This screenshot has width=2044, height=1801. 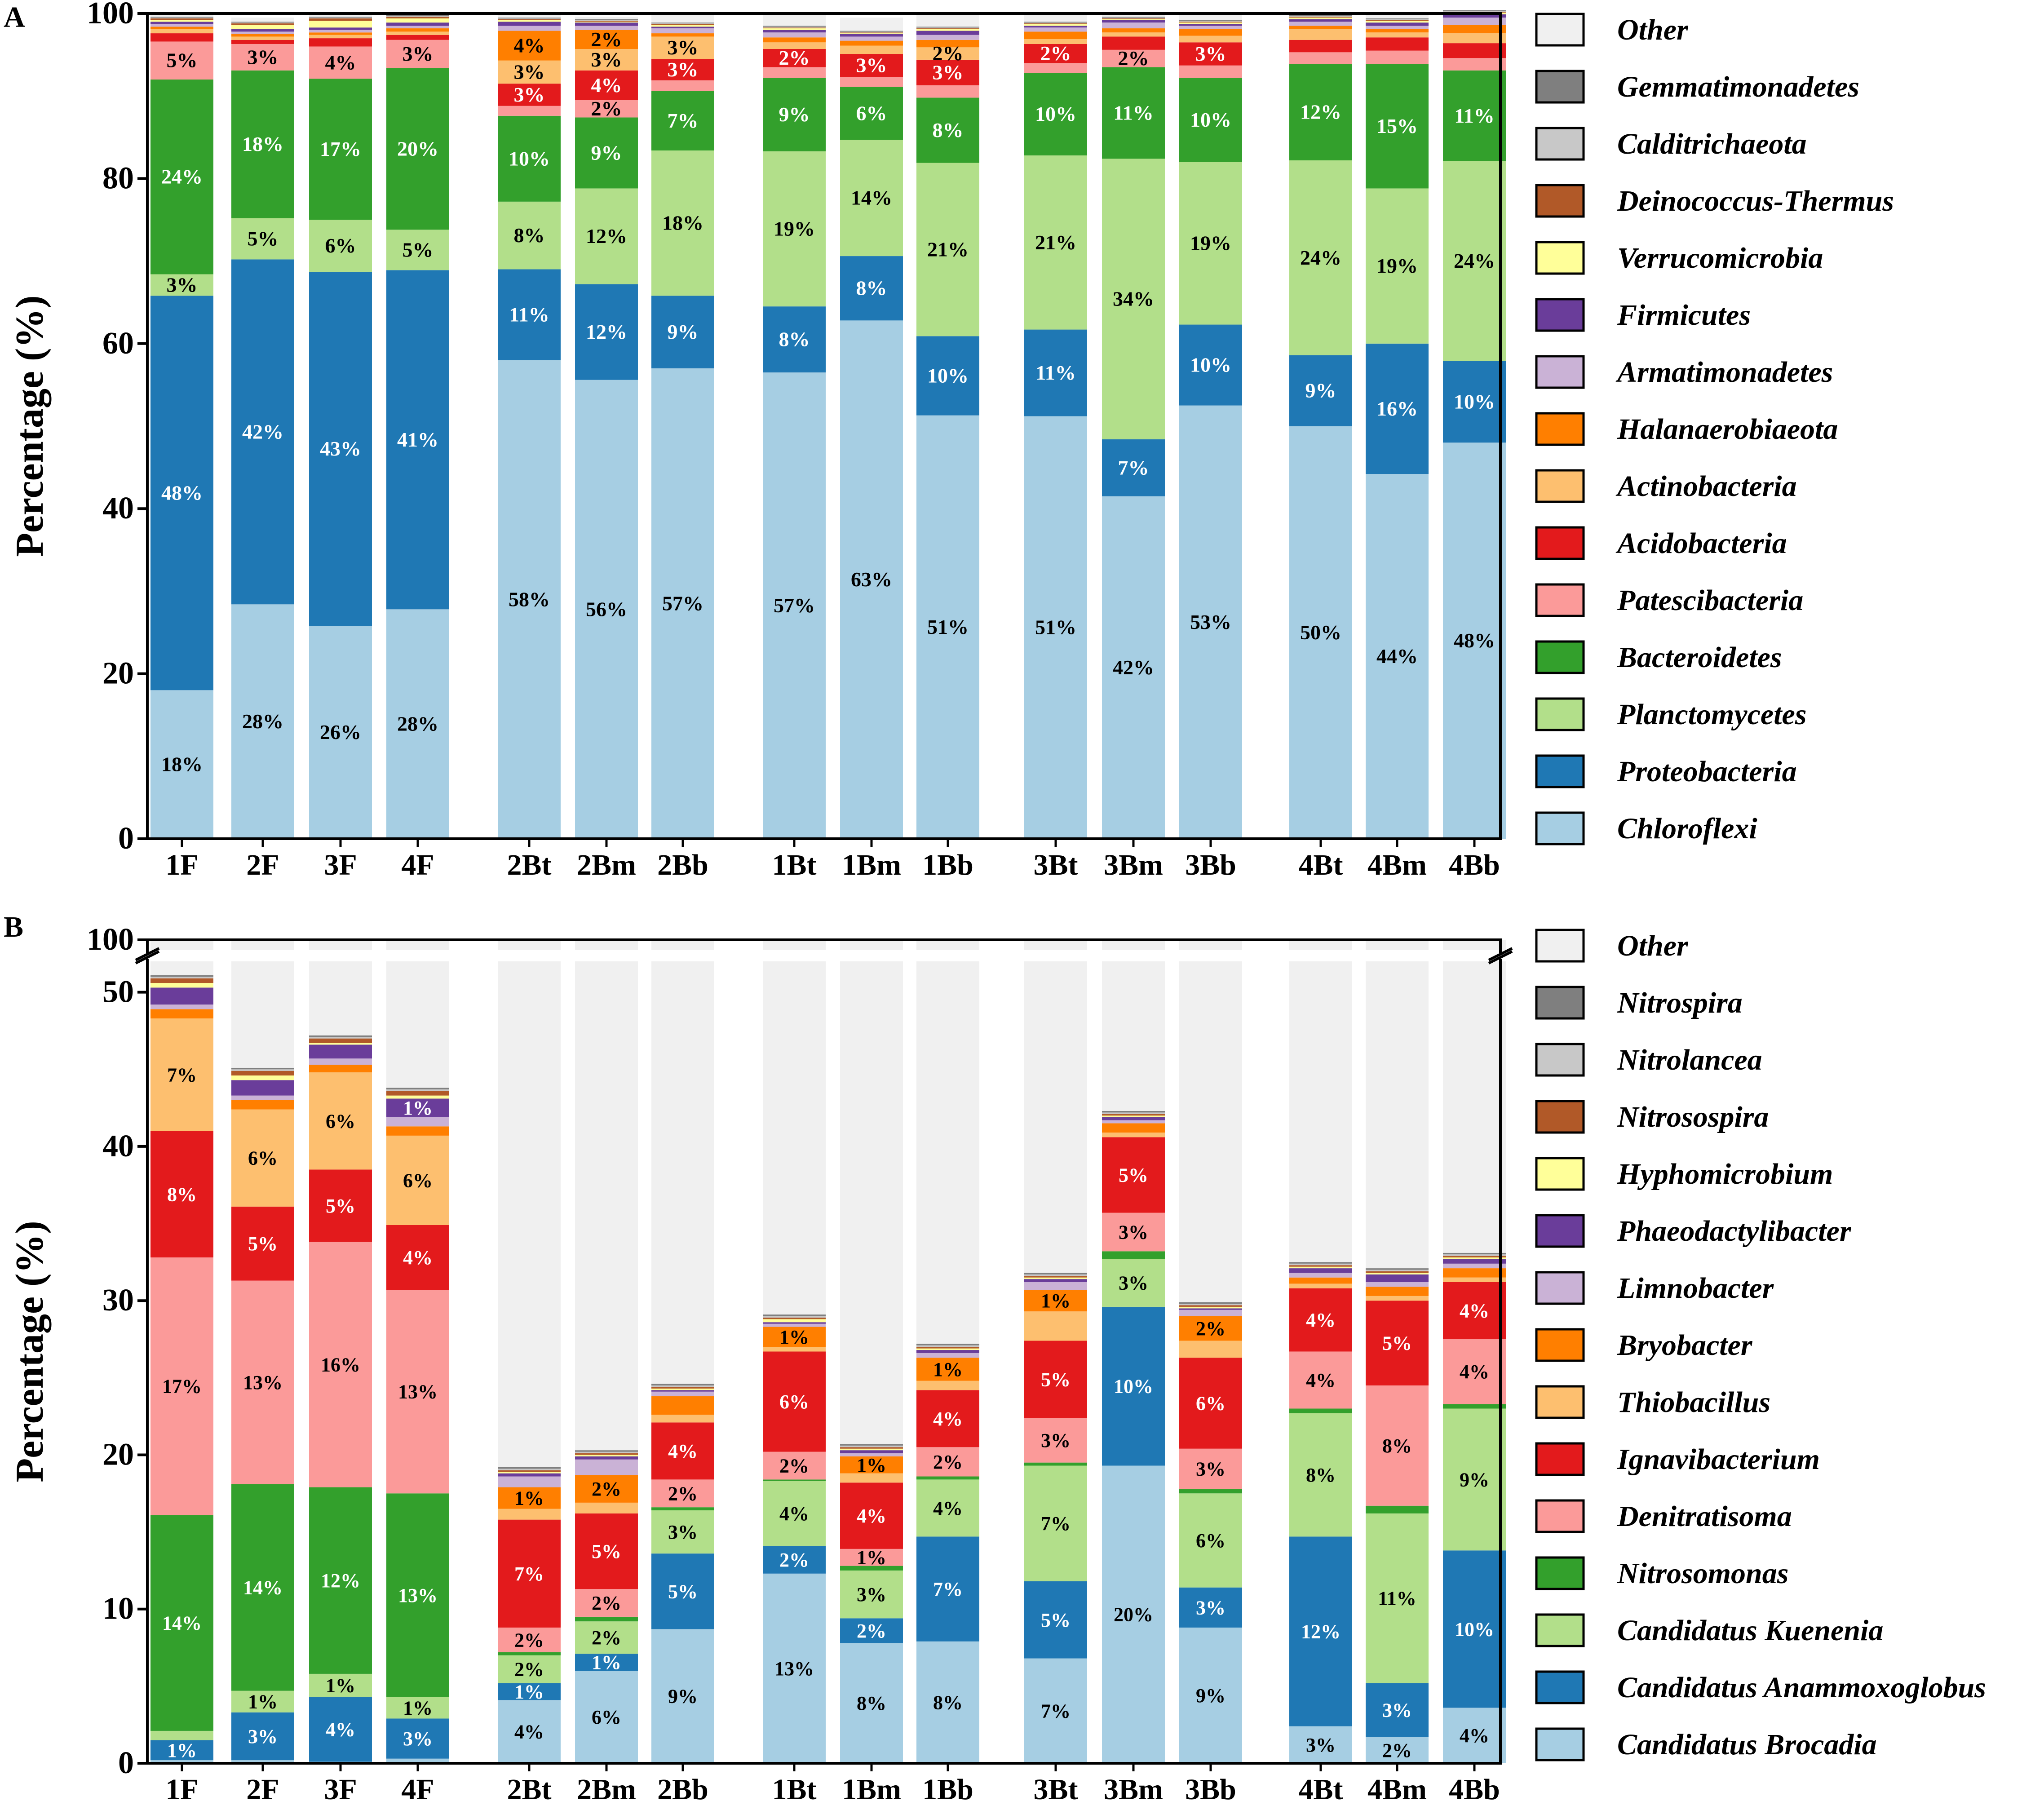 What do you see at coordinates (1560, 771) in the screenshot?
I see `legend-swatch-proteobacteria` at bounding box center [1560, 771].